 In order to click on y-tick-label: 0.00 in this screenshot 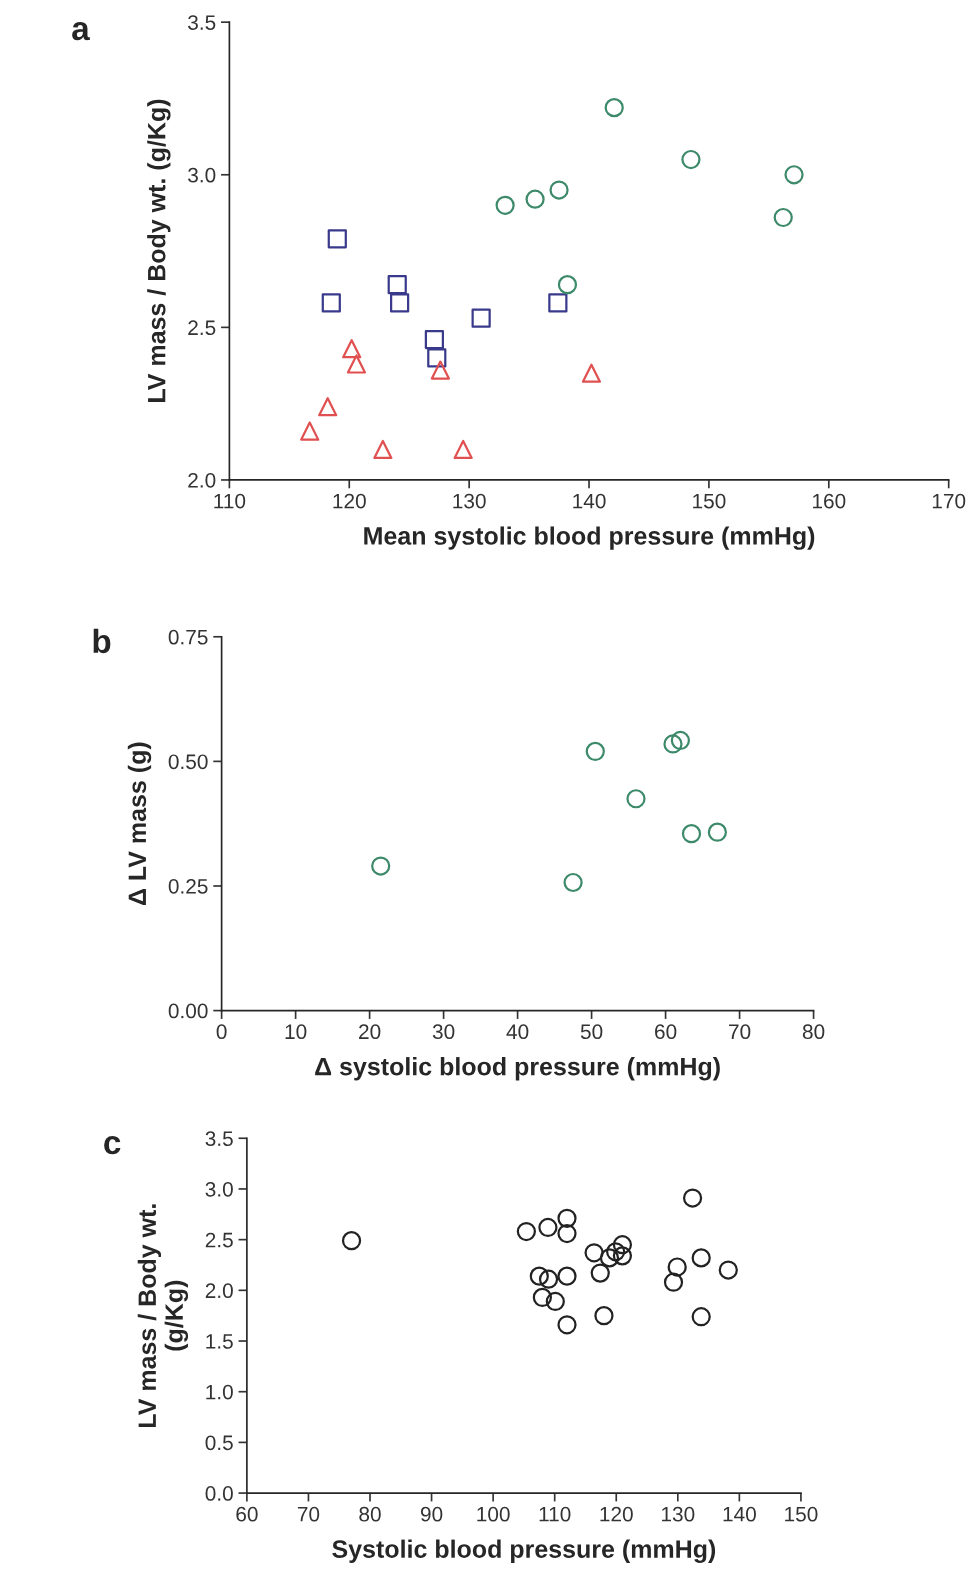, I will do `click(188, 1011)`.